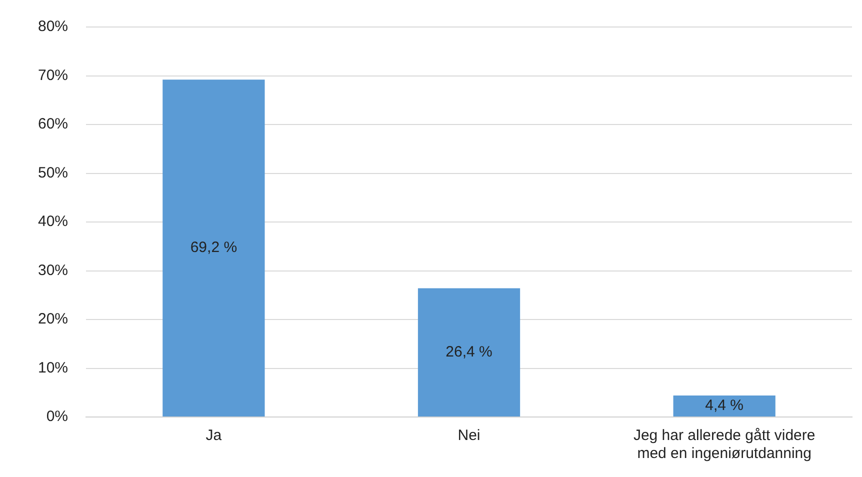  I want to click on y-tick-label: 10%, so click(53, 367).